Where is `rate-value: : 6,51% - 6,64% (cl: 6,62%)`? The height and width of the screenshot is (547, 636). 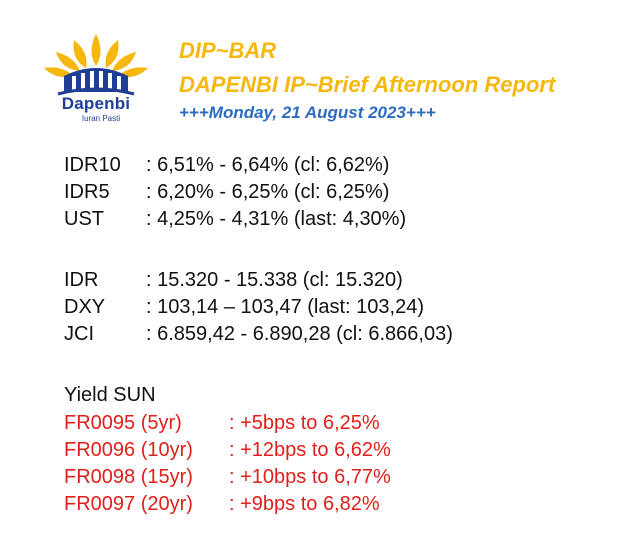
rate-value: : 6,51% - 6,64% (cl: 6,62%) is located at coordinates (268, 165).